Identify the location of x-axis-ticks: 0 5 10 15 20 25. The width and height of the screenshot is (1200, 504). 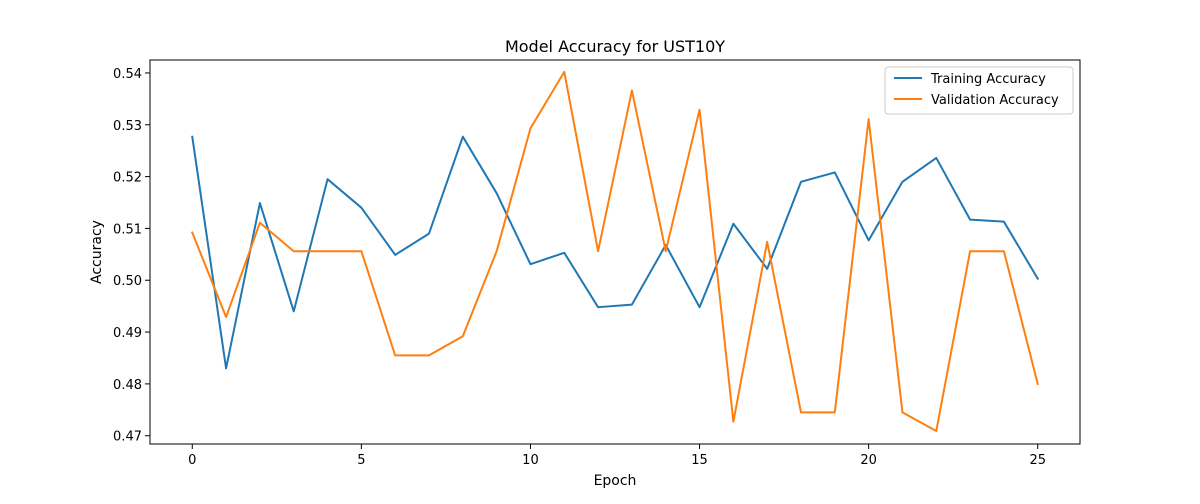
(617, 456).